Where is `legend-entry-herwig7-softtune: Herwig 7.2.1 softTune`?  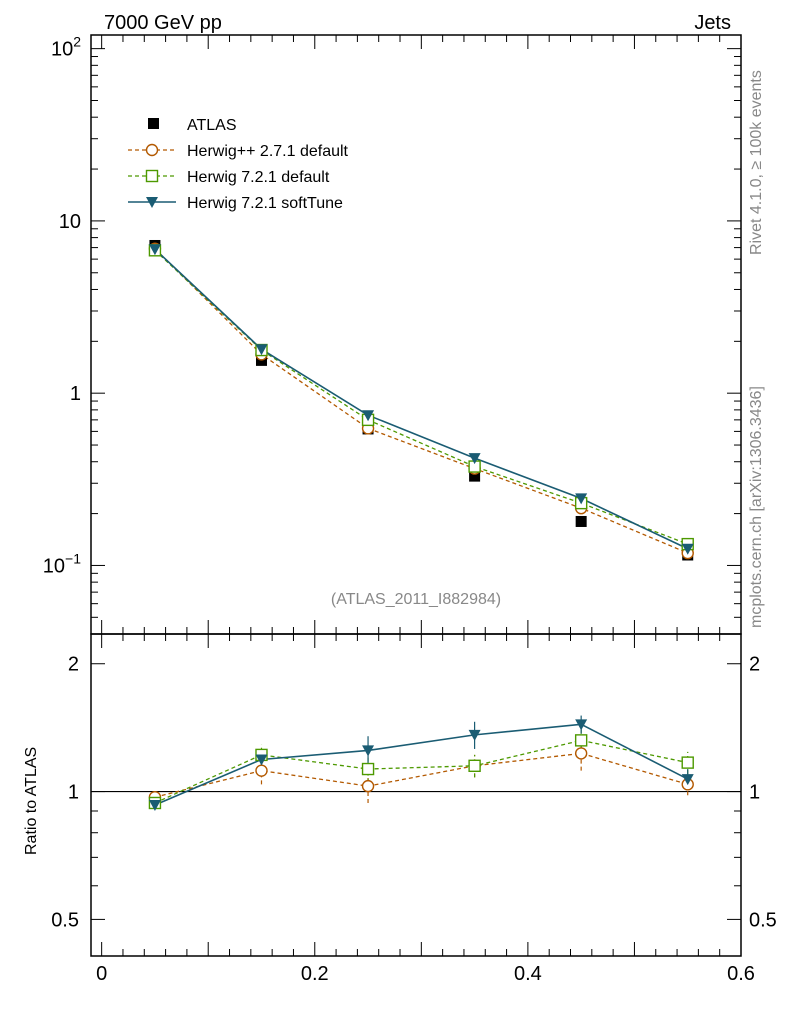
legend-entry-herwig7-softtune: Herwig 7.2.1 softTune is located at coordinates (235, 203).